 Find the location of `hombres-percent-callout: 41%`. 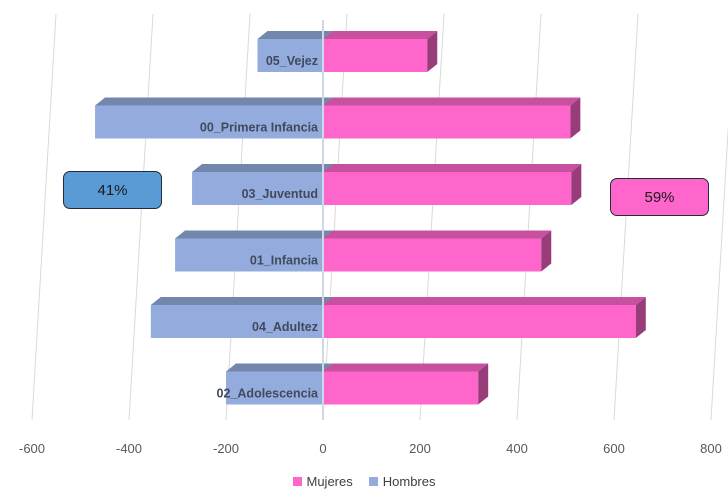

hombres-percent-callout: 41% is located at coordinates (112, 190).